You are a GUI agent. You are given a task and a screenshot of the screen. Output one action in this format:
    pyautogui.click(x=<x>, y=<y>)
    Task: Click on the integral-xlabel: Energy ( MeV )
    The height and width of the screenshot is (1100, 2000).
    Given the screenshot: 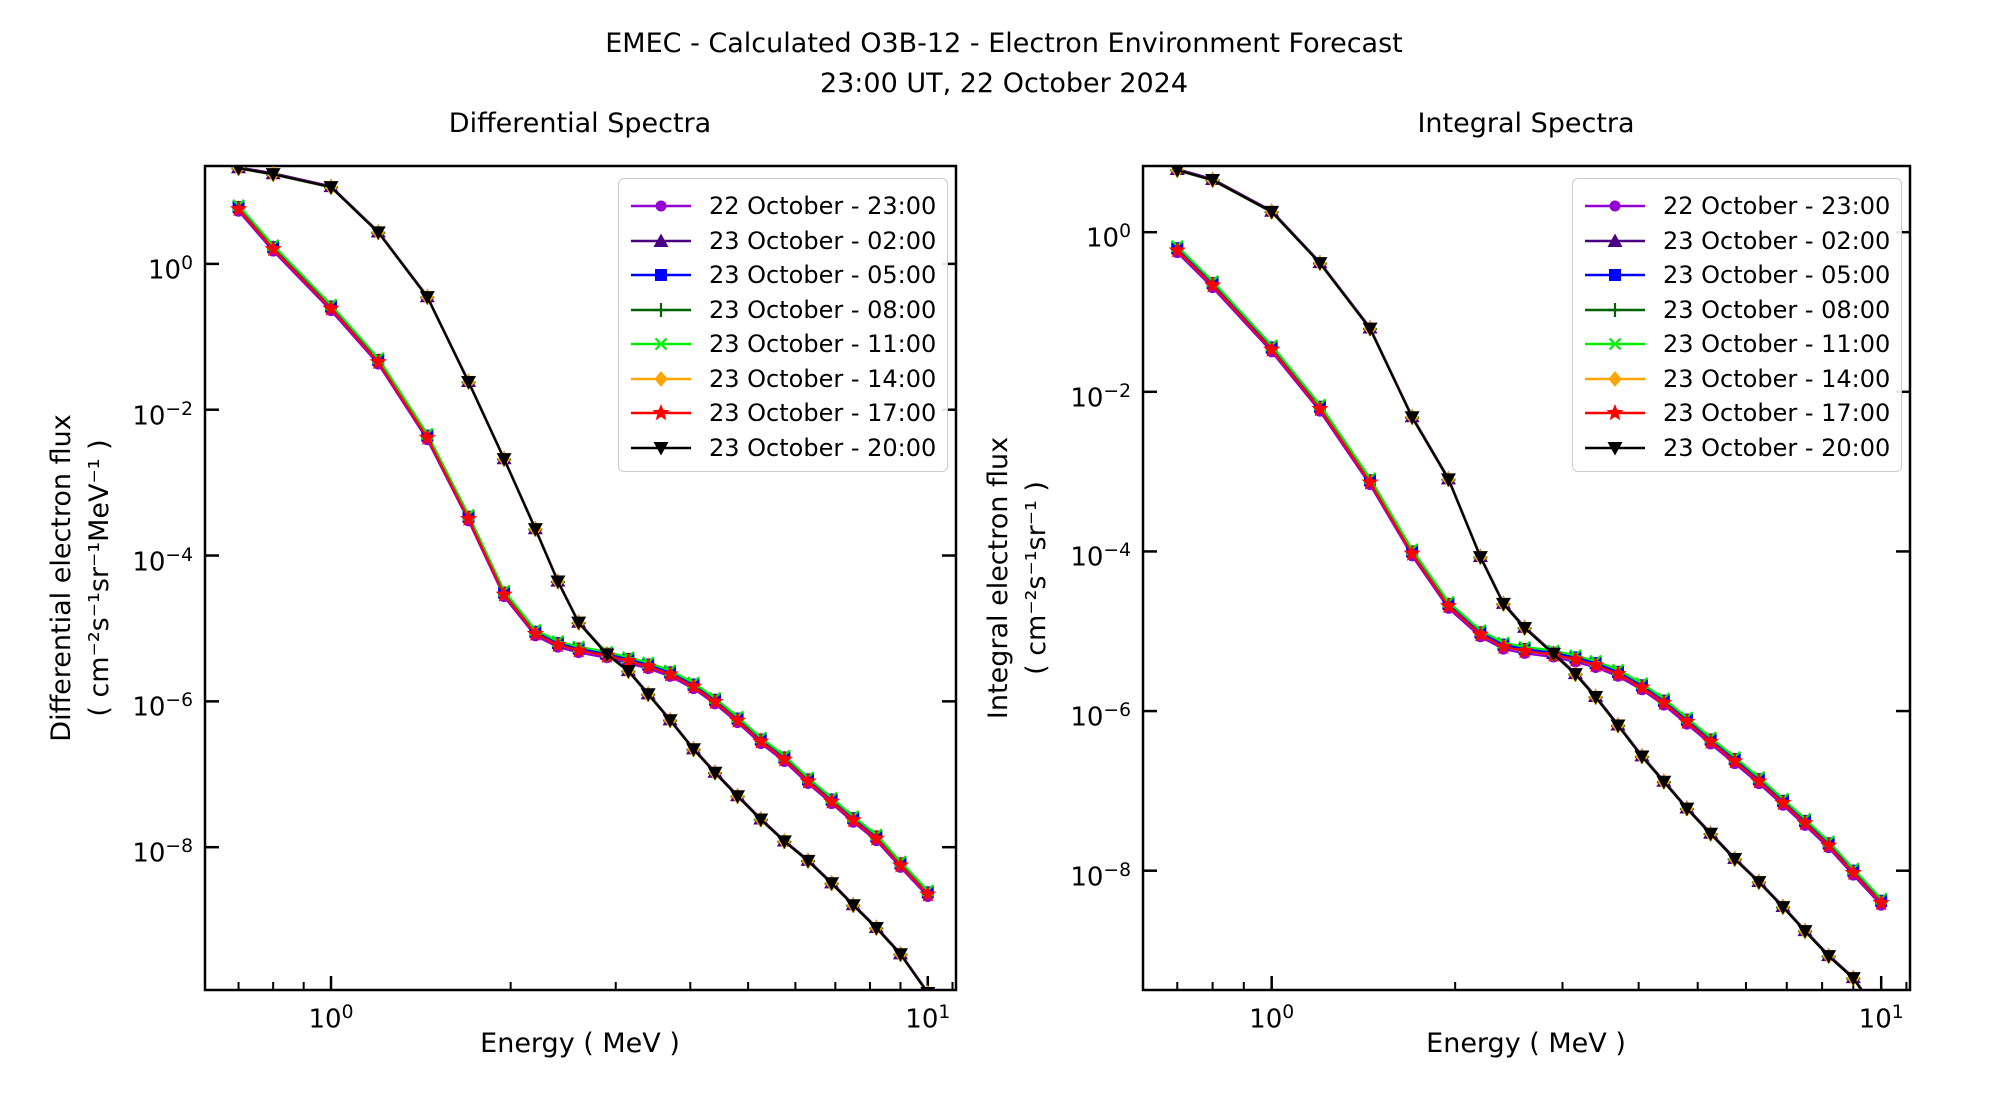 What is the action you would take?
    pyautogui.click(x=1526, y=1043)
    